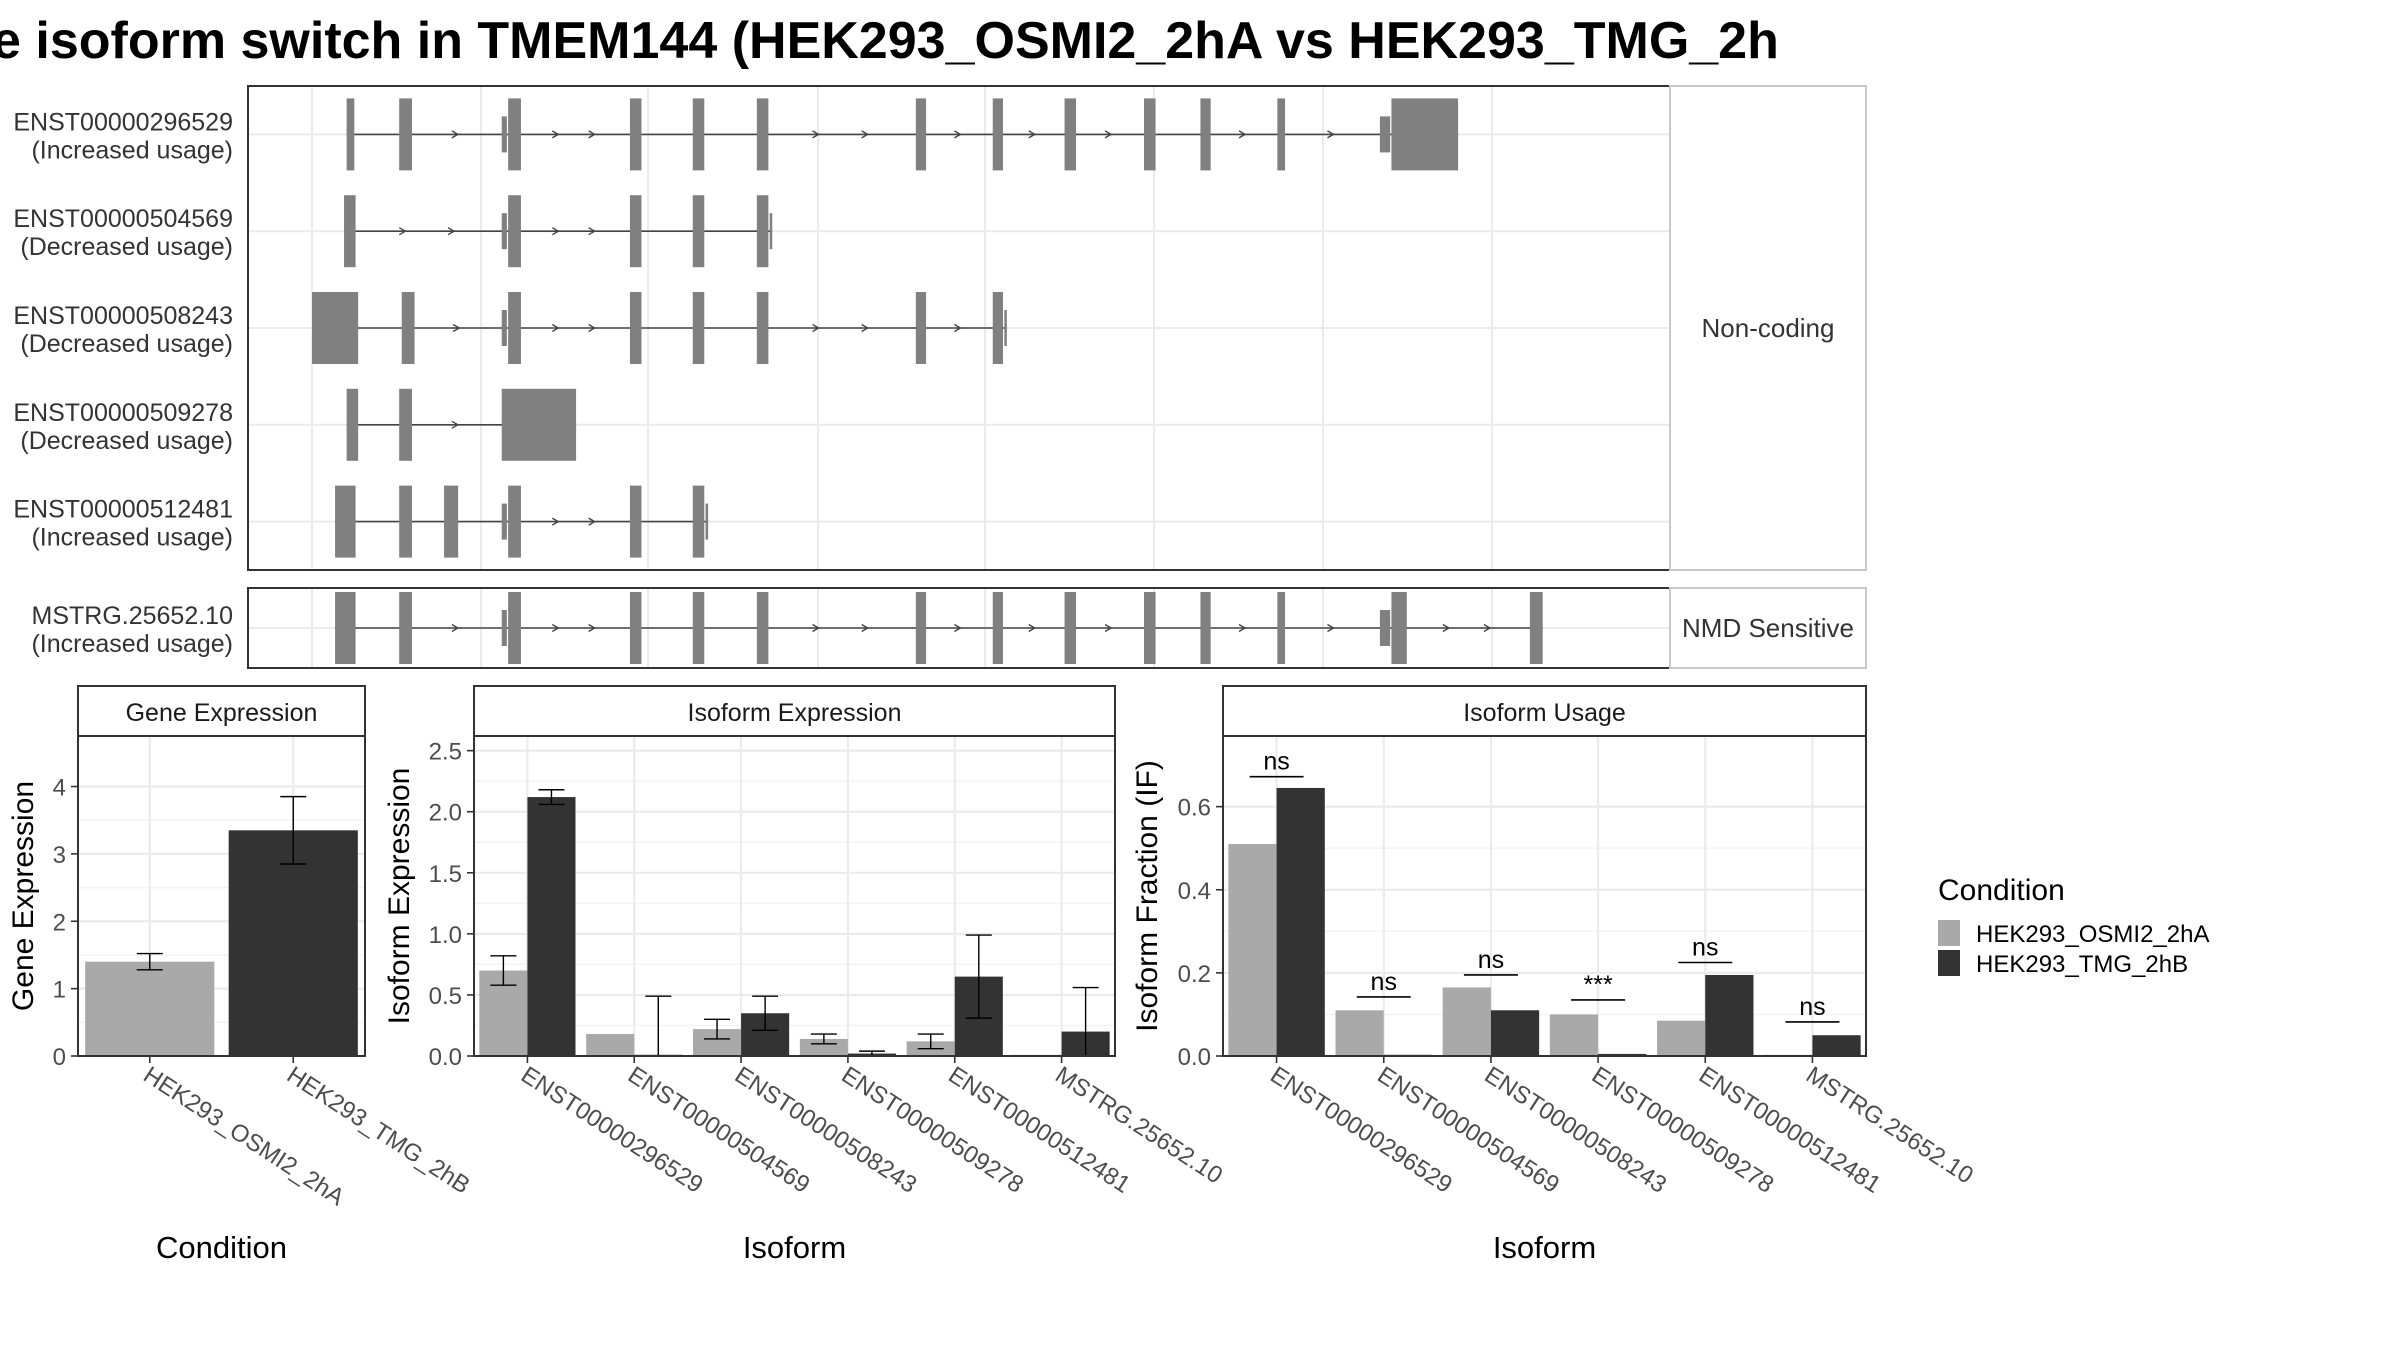 The width and height of the screenshot is (2400, 1350). What do you see at coordinates (222, 713) in the screenshot?
I see `panel-title: Gene Expression` at bounding box center [222, 713].